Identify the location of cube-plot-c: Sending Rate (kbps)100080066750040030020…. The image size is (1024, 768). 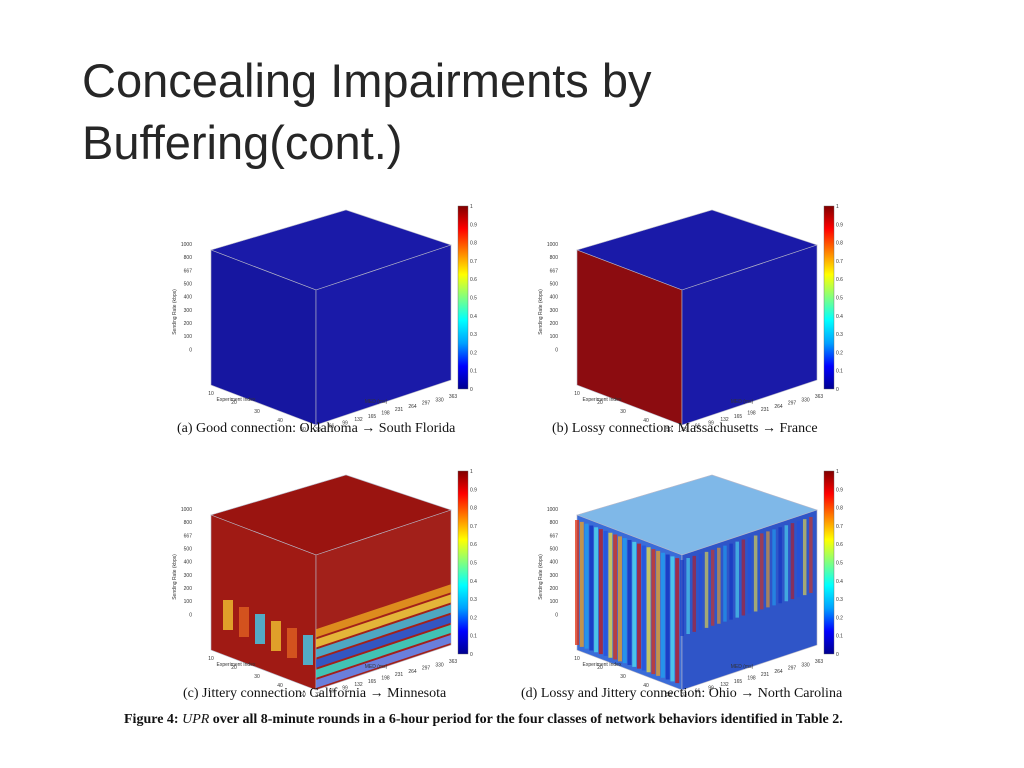
(324, 583).